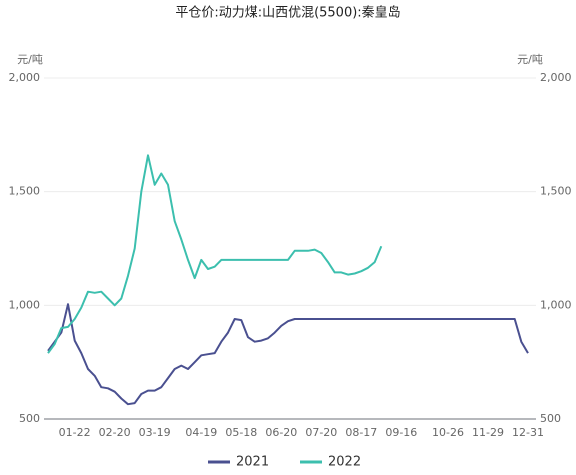  I want to click on y-tick-label: 1,500, so click(25, 191).